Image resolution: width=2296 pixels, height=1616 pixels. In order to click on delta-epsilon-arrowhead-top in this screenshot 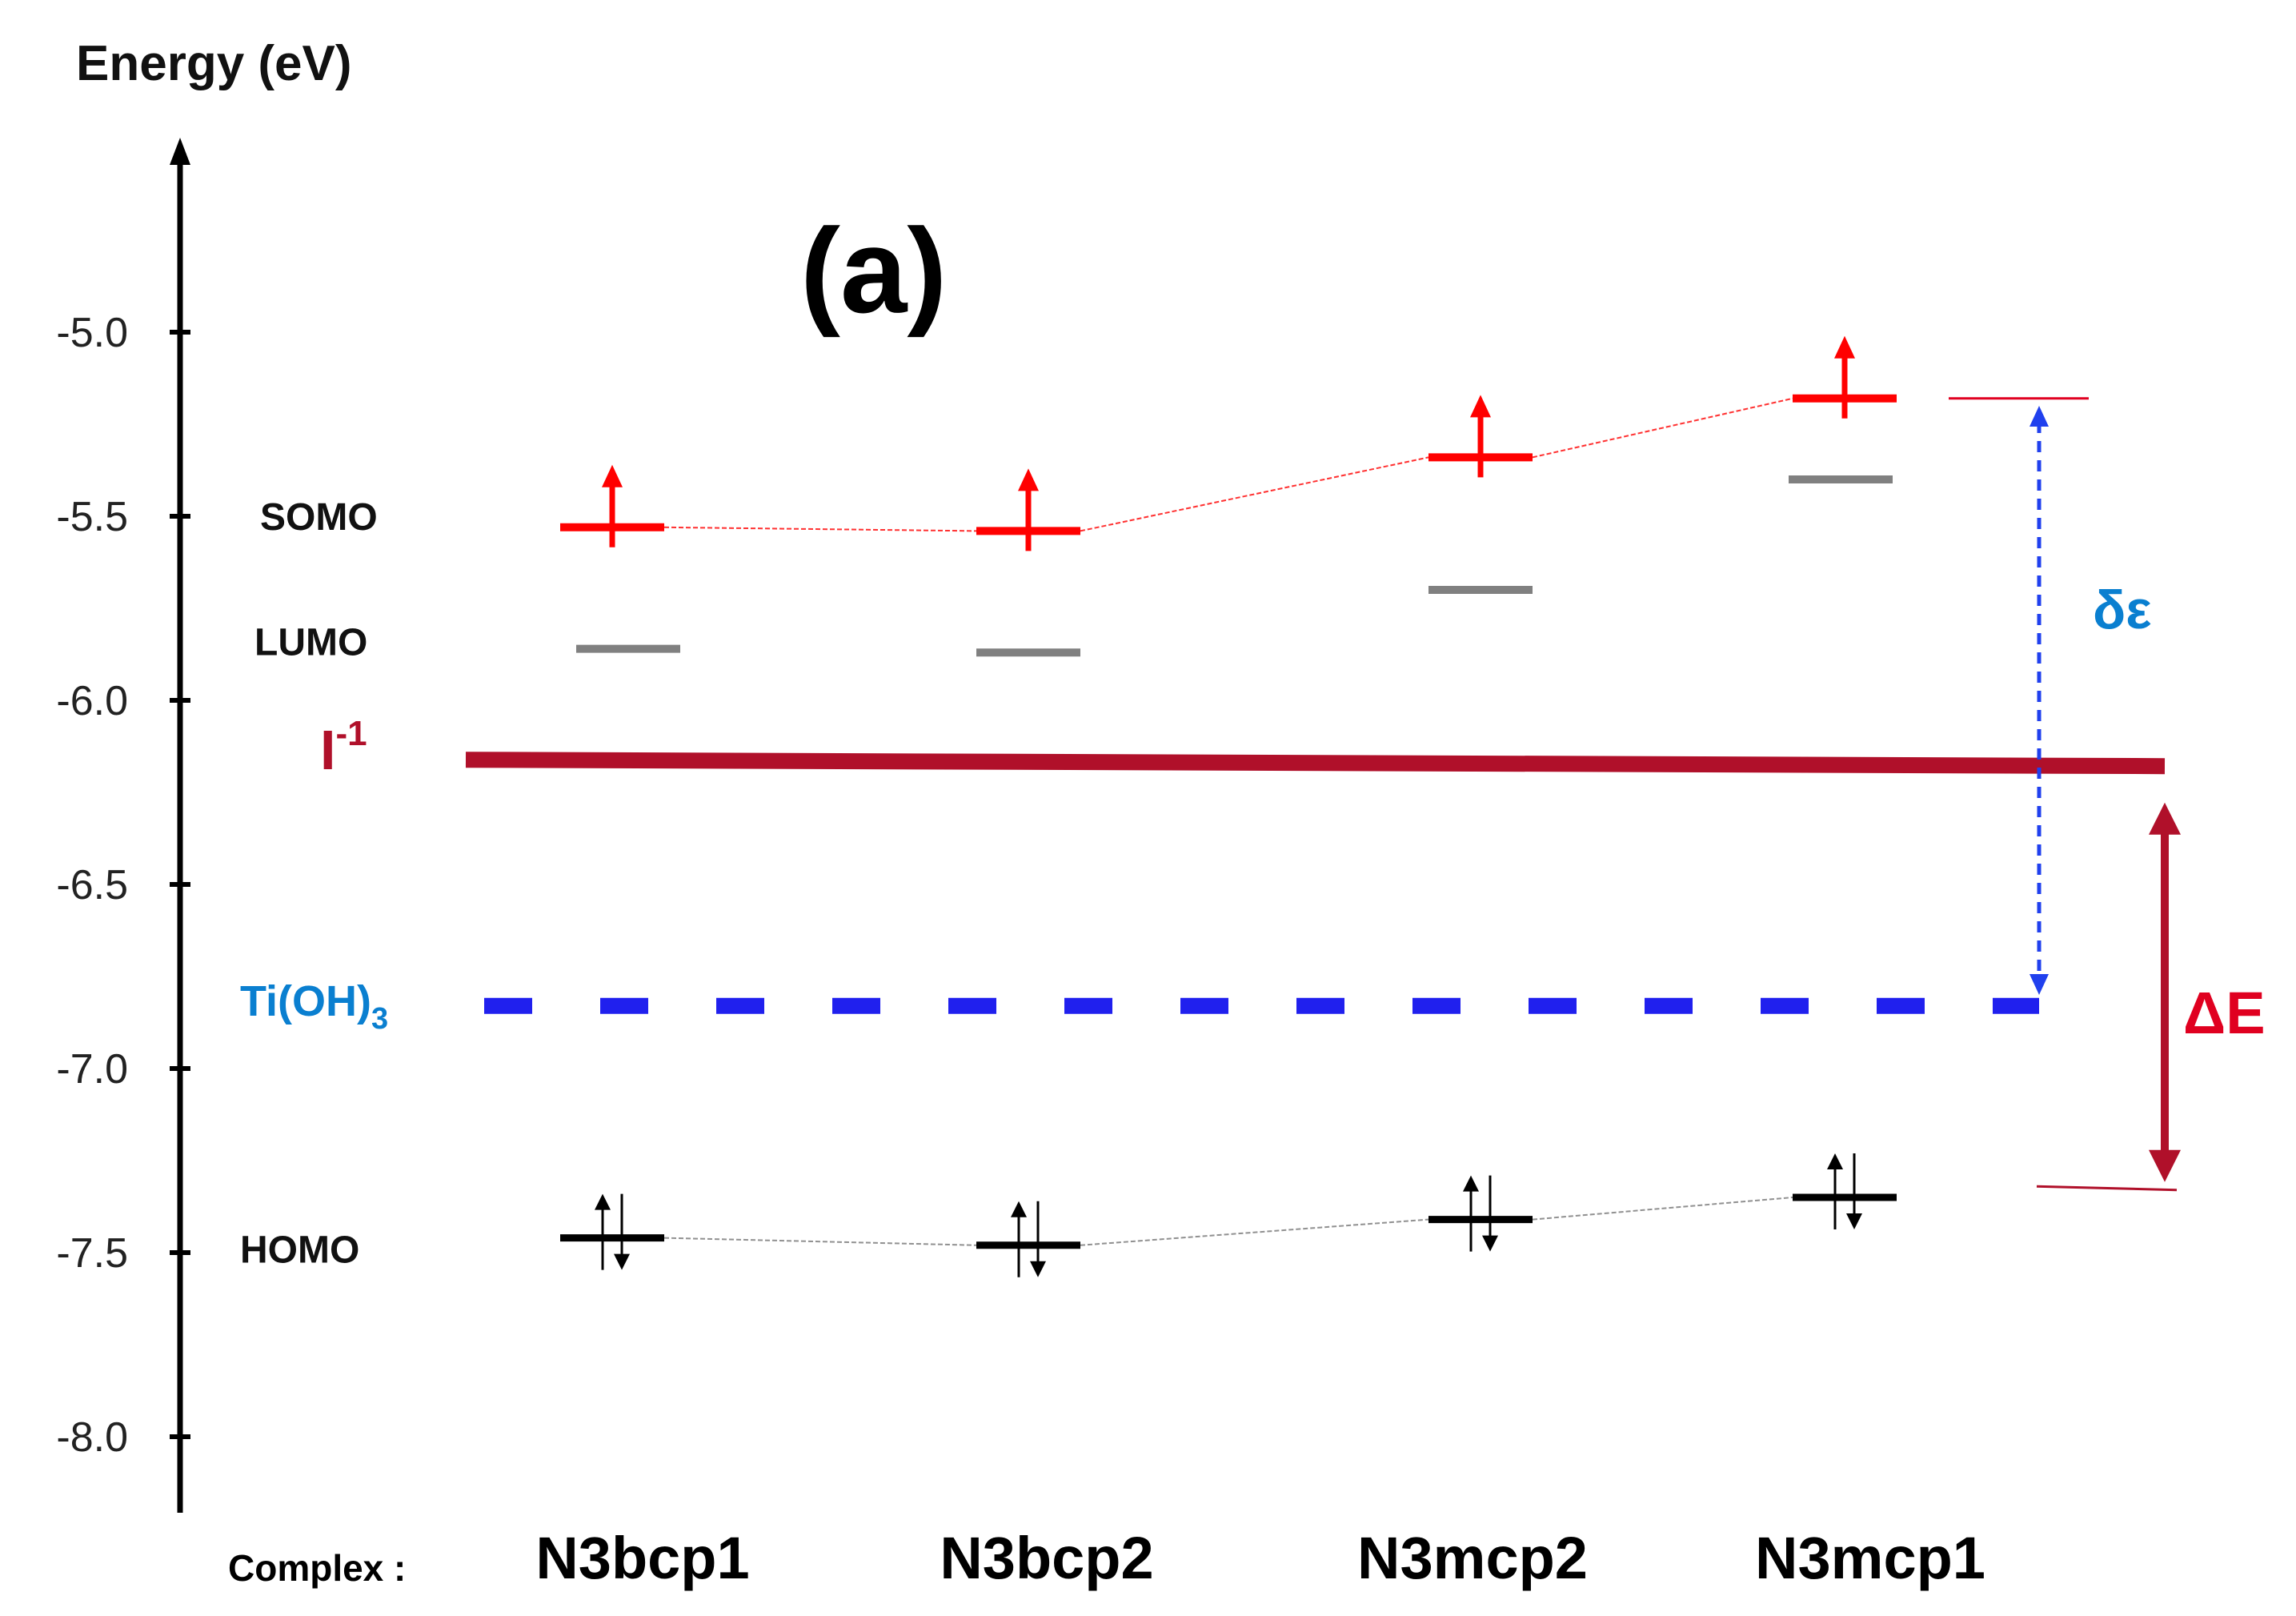, I will do `click(2039, 417)`.